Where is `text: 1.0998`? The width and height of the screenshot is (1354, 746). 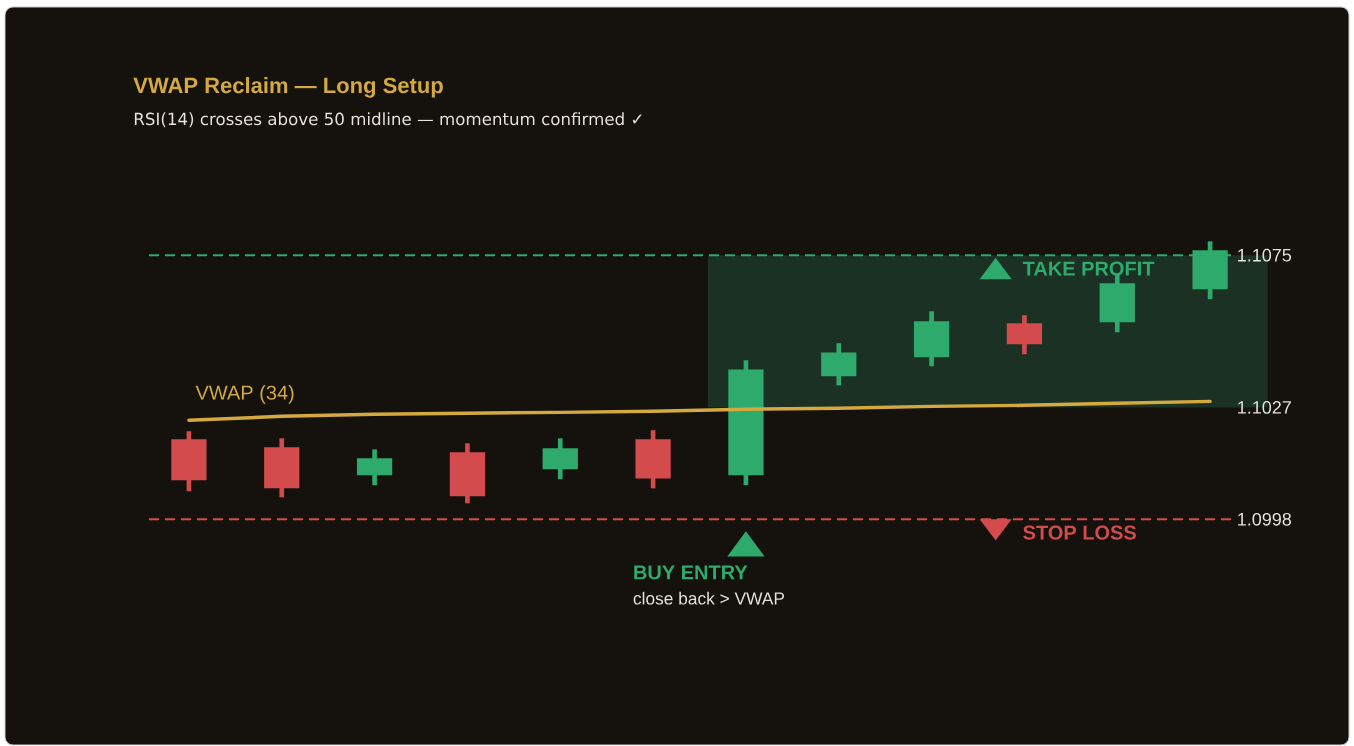 text: 1.0998 is located at coordinates (1265, 519).